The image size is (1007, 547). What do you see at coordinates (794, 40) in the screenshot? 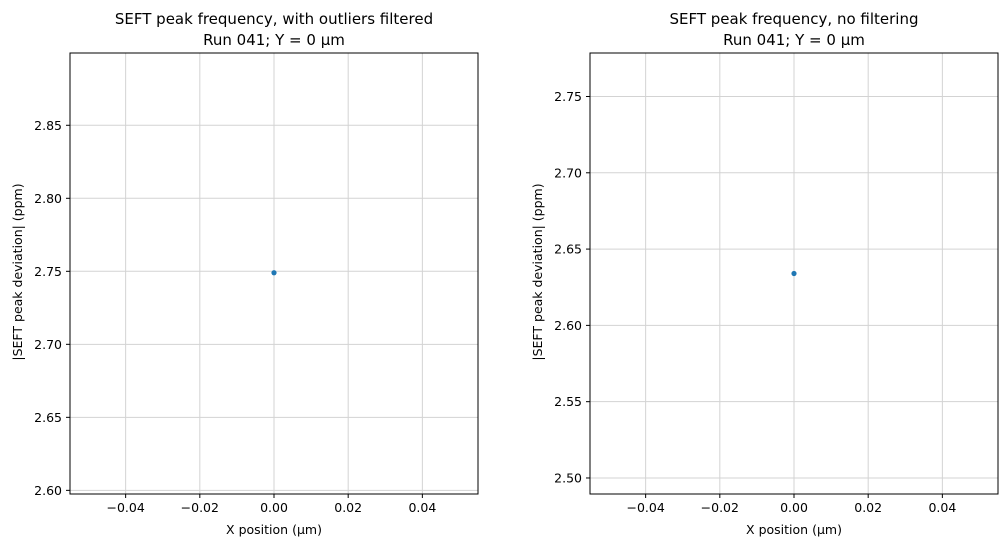
I see `chart-right-subtitle: Run 041; Y = 0 µm` at bounding box center [794, 40].